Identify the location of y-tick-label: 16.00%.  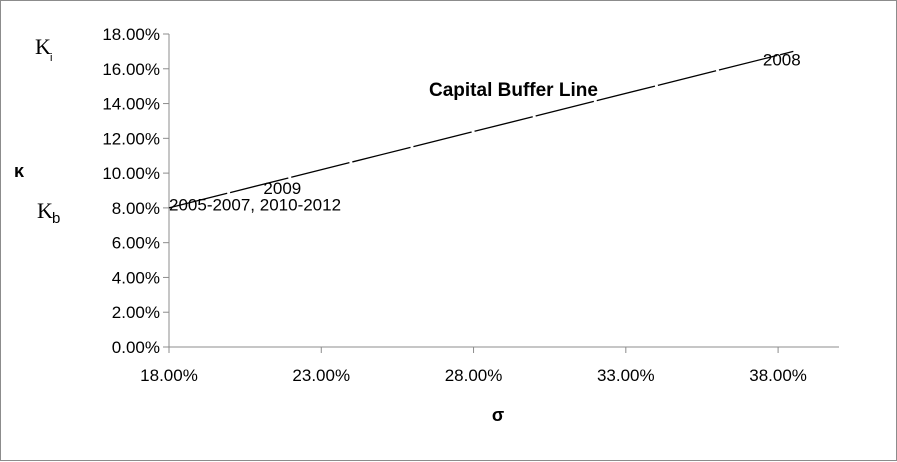
(131, 69).